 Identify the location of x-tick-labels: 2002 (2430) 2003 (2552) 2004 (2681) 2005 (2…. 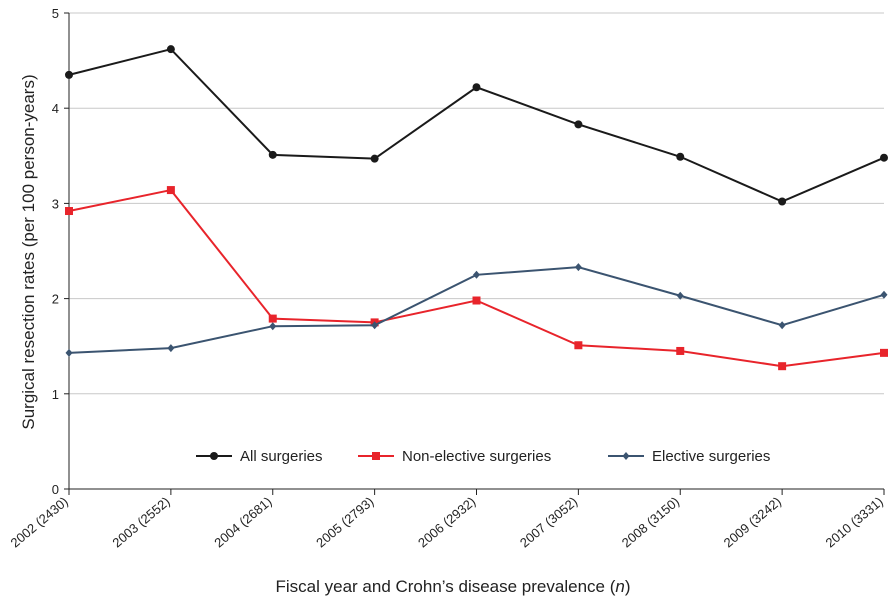
(447, 522).